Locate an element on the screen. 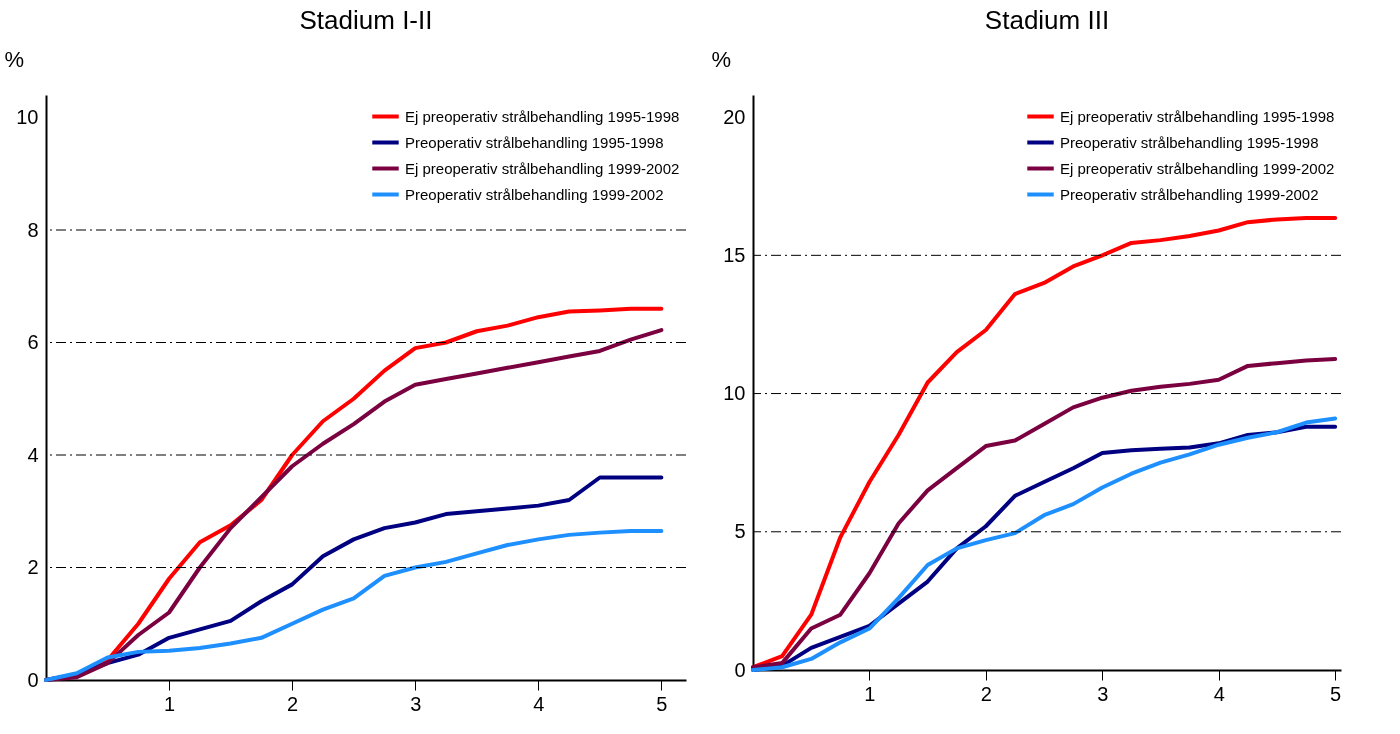 Image resolution: width=1400 pixels, height=734 pixels. y-tick-label: 5 is located at coordinates (740, 531).